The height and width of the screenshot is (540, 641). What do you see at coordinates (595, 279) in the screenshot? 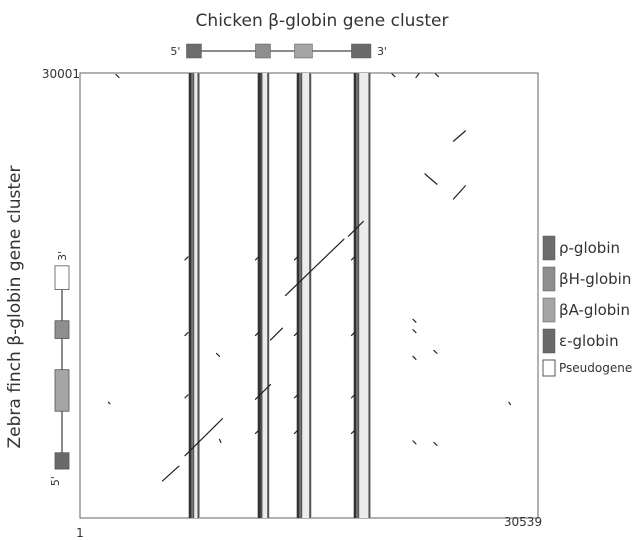
I see `legend-label-betaH: βH-globin` at bounding box center [595, 279].